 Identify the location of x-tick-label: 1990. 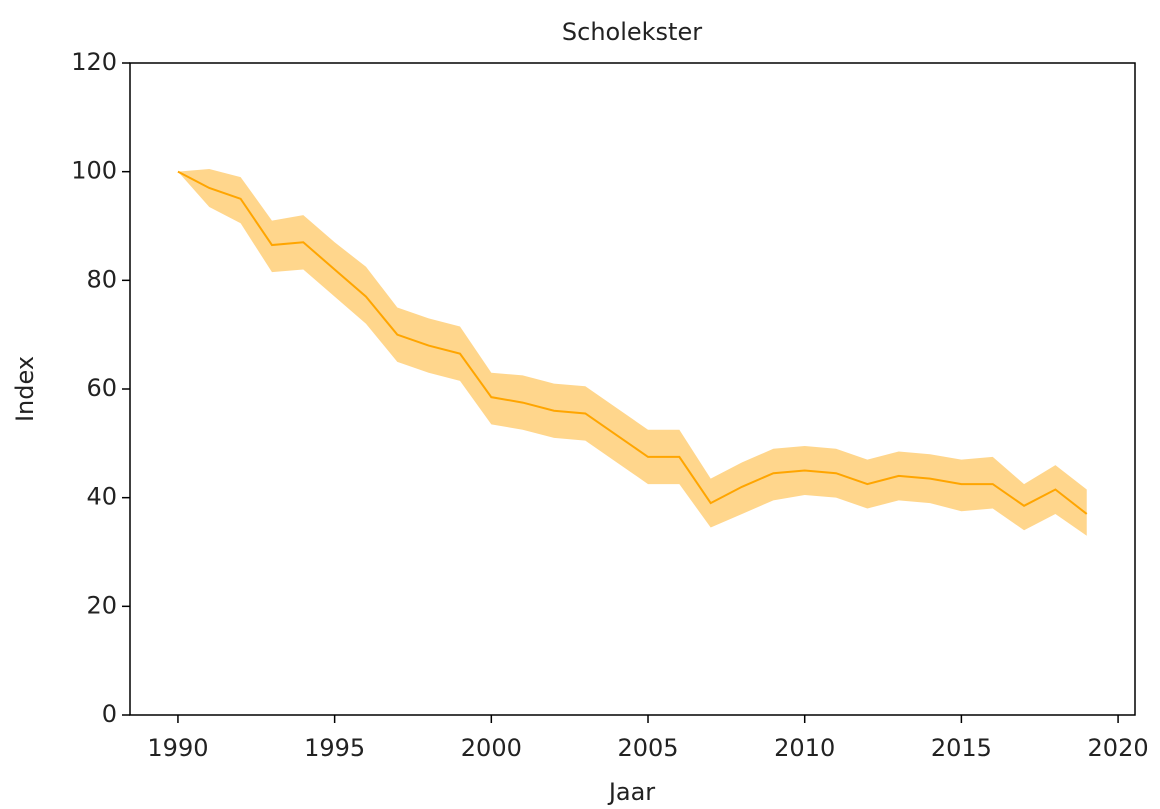
(177, 748).